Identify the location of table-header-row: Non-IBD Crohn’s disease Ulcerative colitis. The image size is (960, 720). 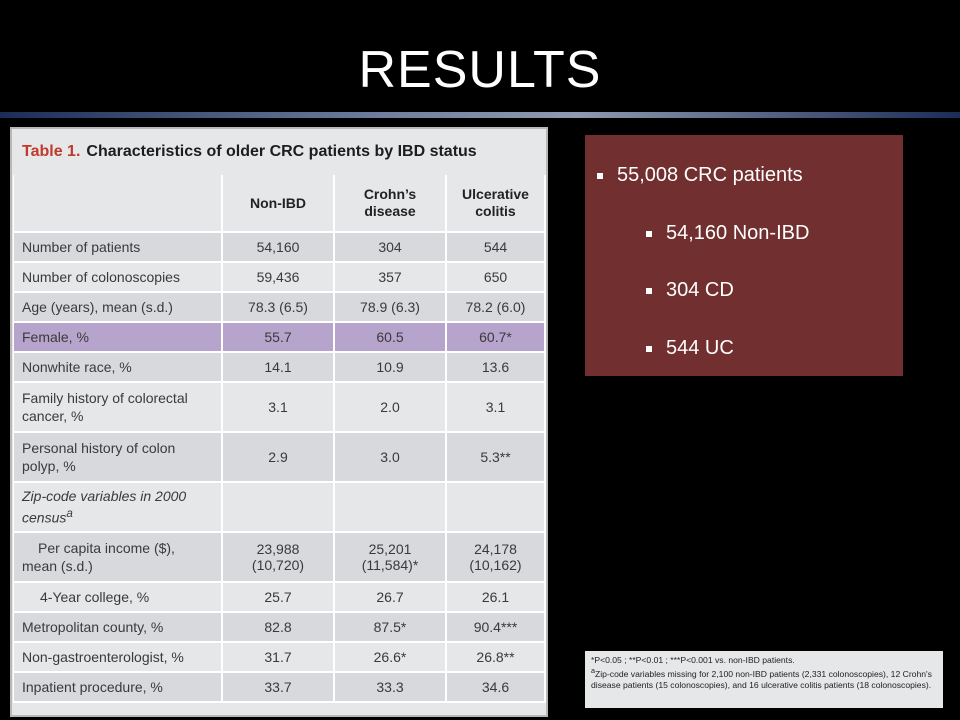
(280, 204).